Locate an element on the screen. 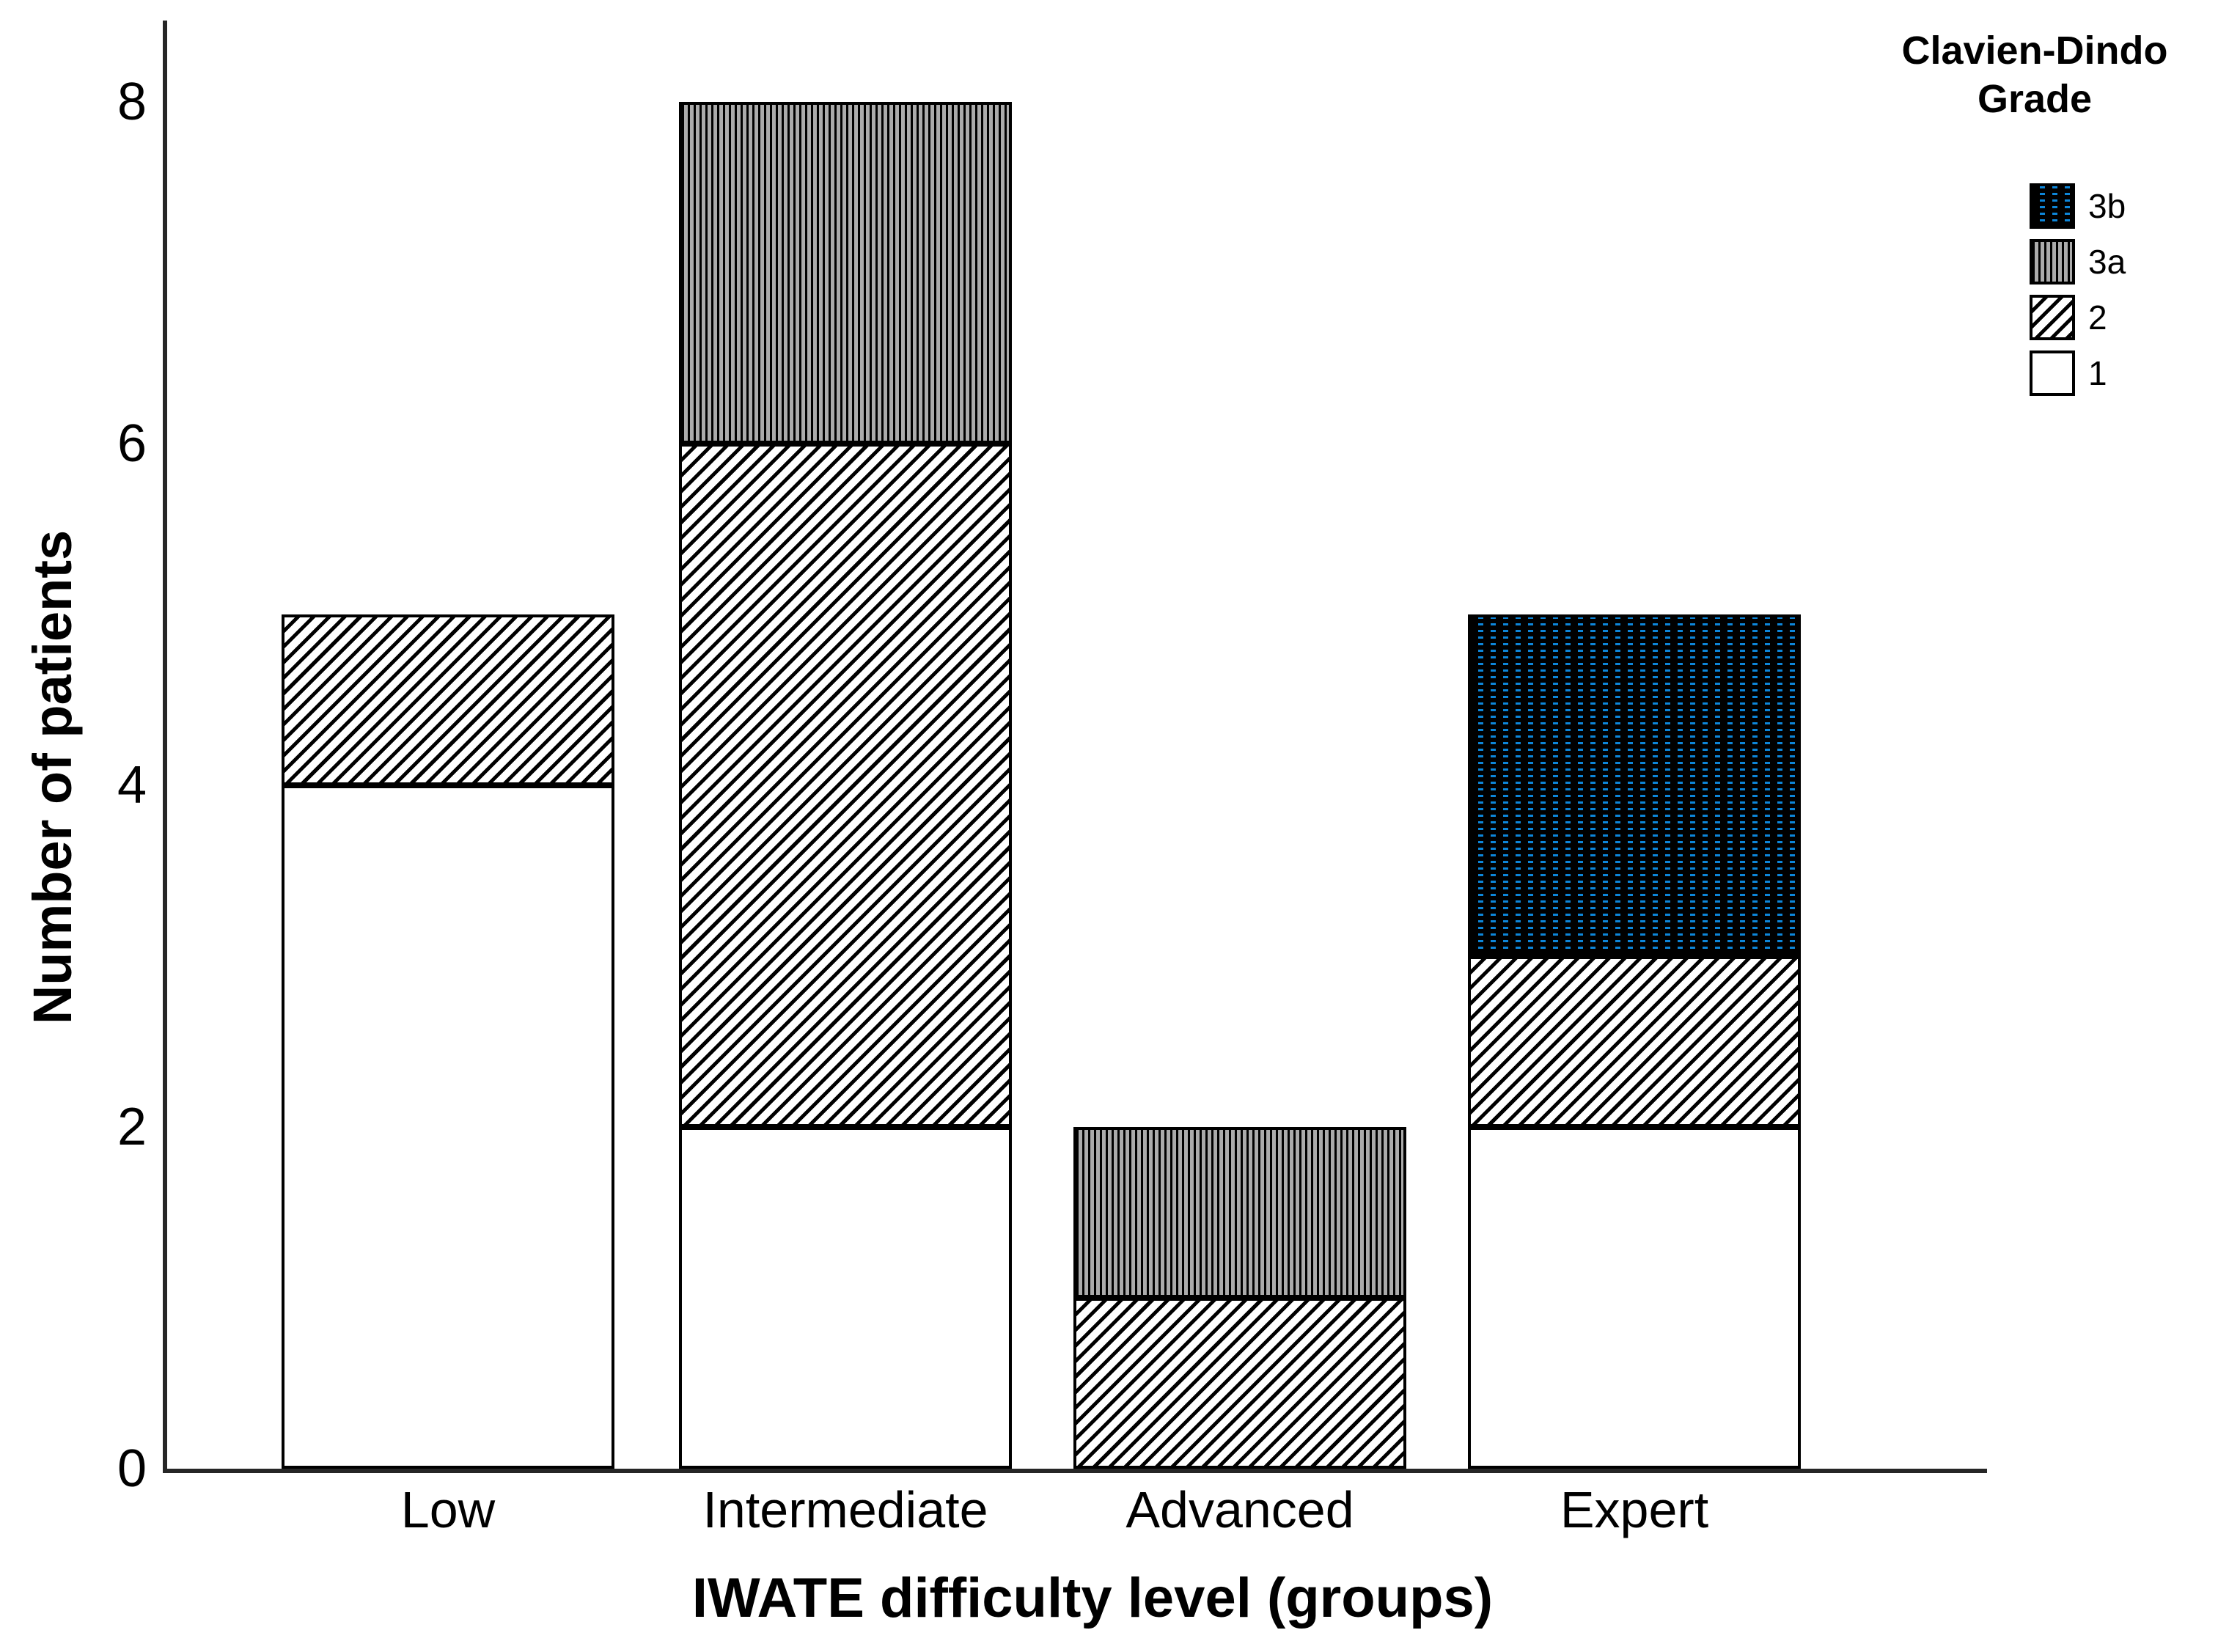 This screenshot has width=2229, height=1652. y-axis-tick-label: 6 is located at coordinates (132, 444).